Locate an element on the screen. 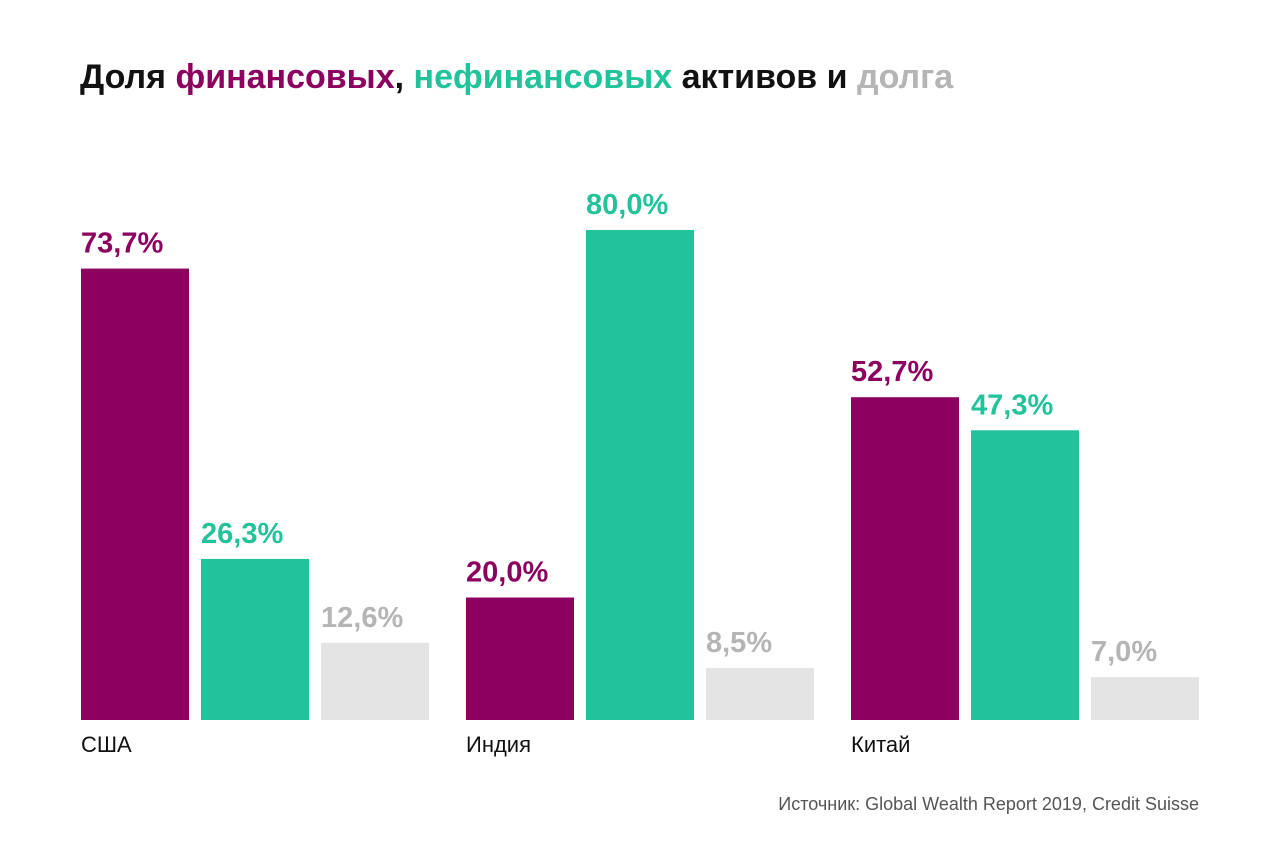 This screenshot has width=1280, height=853. value-label-2-1: 47,3% is located at coordinates (1012, 405).